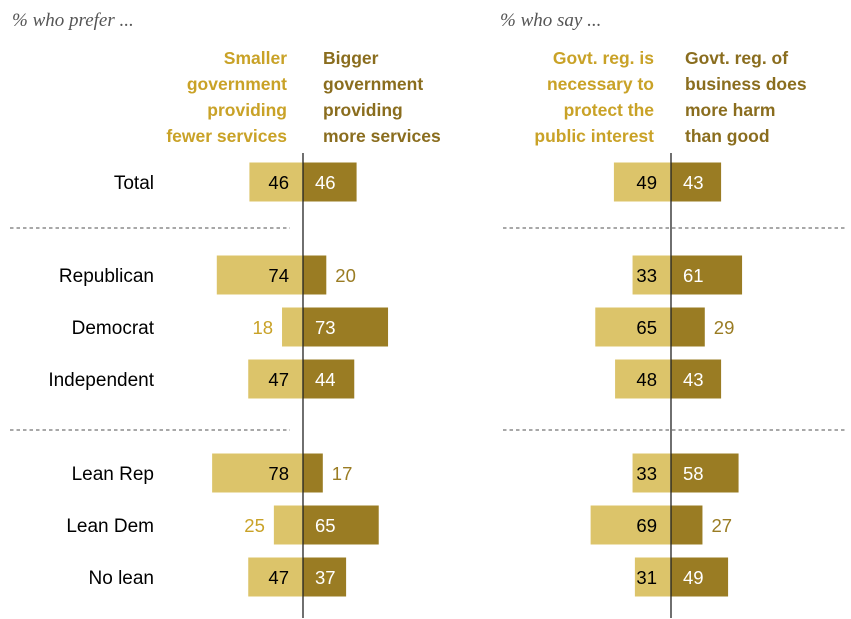 Image resolution: width=851 pixels, height=619 pixels. I want to click on row-label: No lean, so click(122, 578).